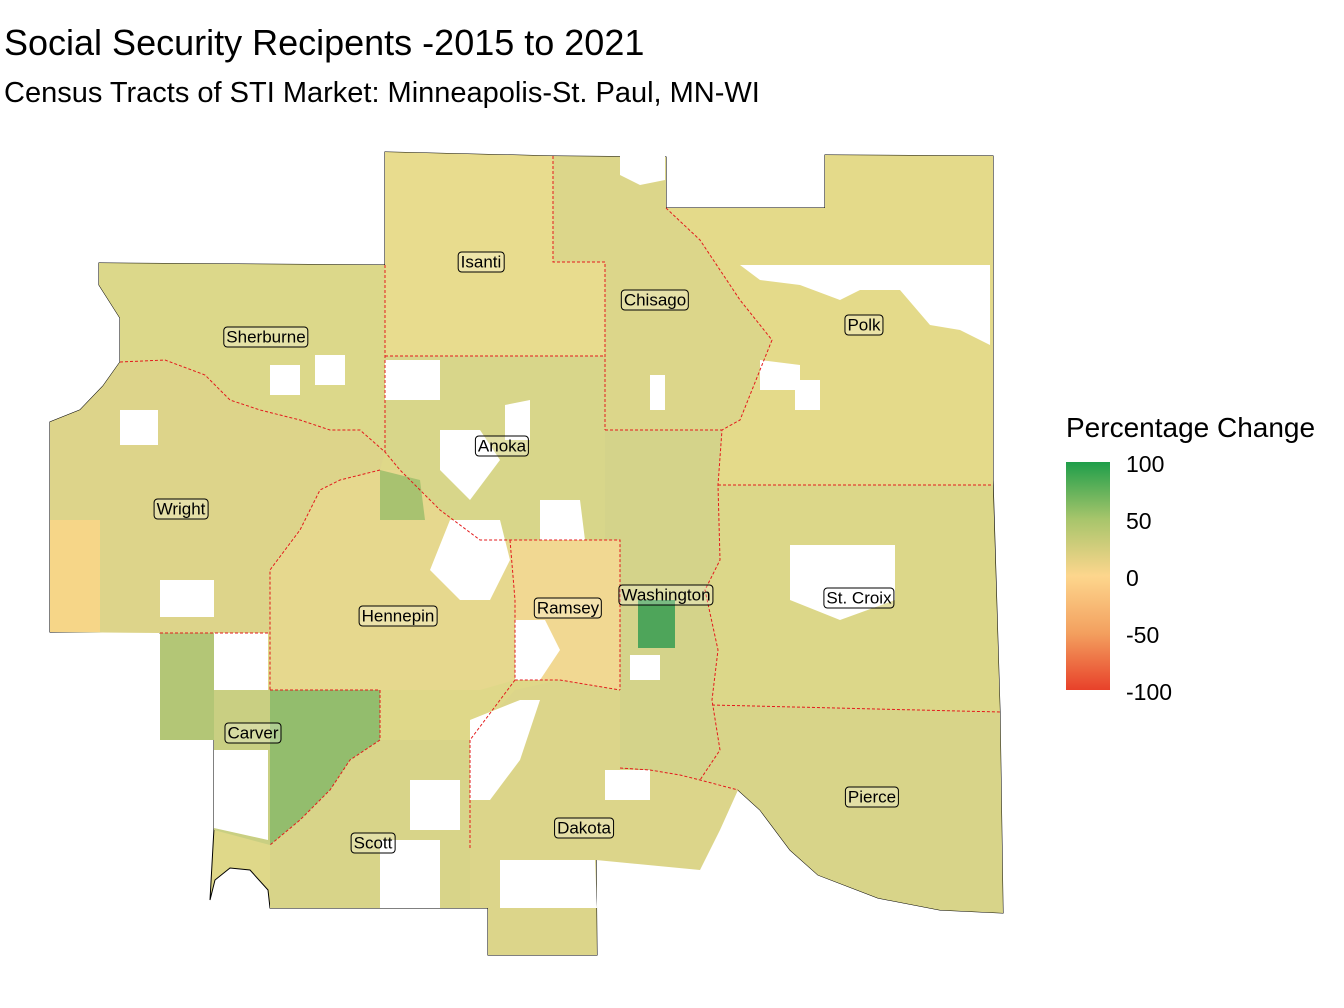 The image size is (1344, 1008). What do you see at coordinates (481, 262) in the screenshot?
I see `county-label-isanti: Isanti` at bounding box center [481, 262].